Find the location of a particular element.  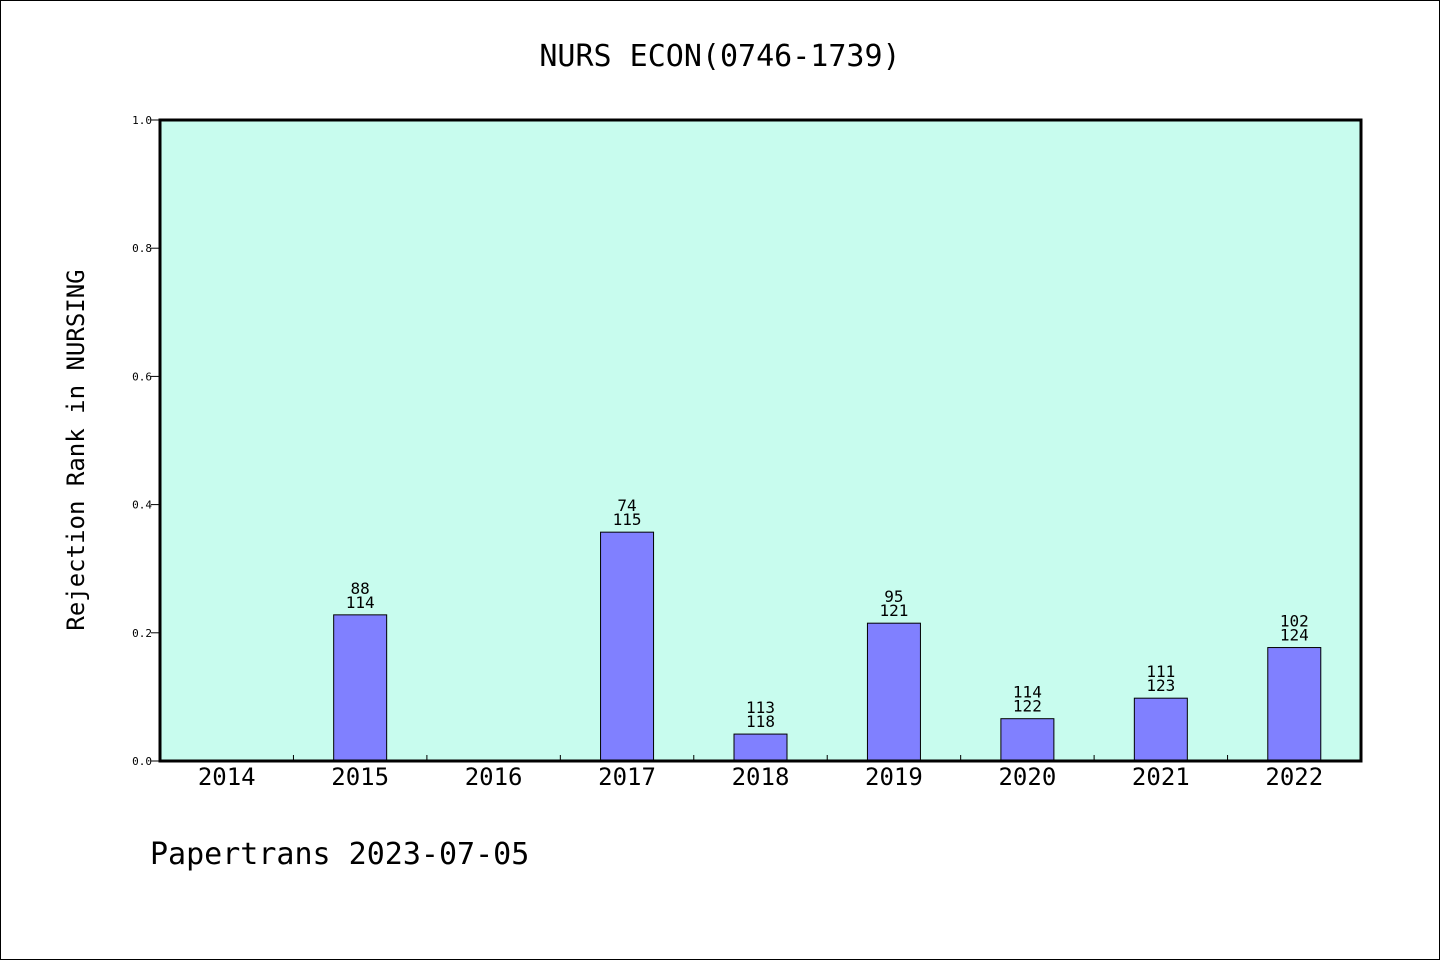

x-axis: 2014 2015 2016 2017 2018 2019 2020 2021 2022 is located at coordinates (760, 773).